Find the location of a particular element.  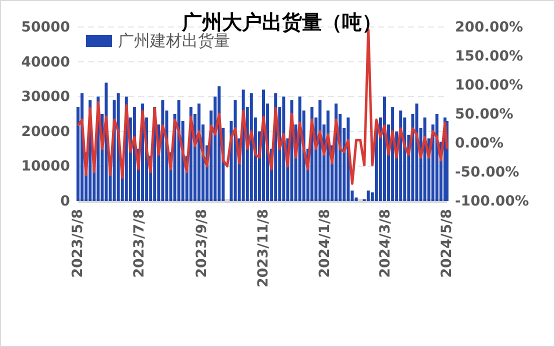

bar is located at coordinates (368, 195).